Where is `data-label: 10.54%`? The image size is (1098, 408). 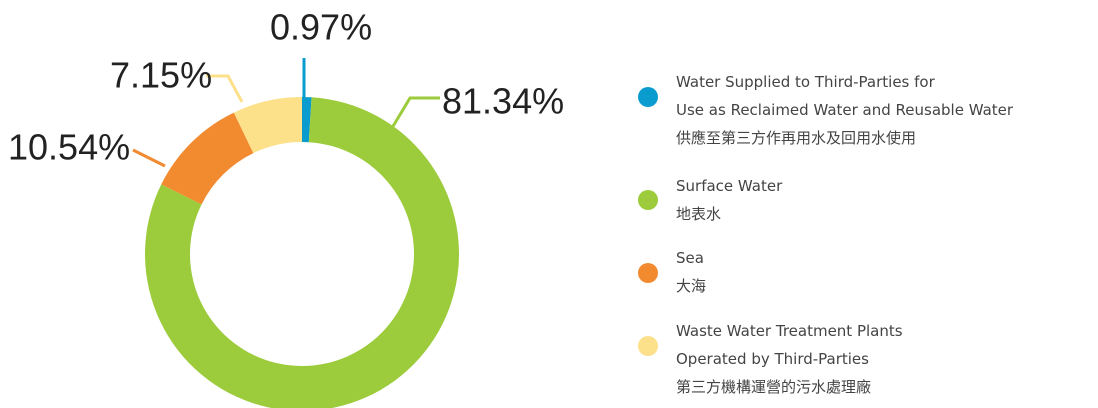 data-label: 10.54% is located at coordinates (69, 147).